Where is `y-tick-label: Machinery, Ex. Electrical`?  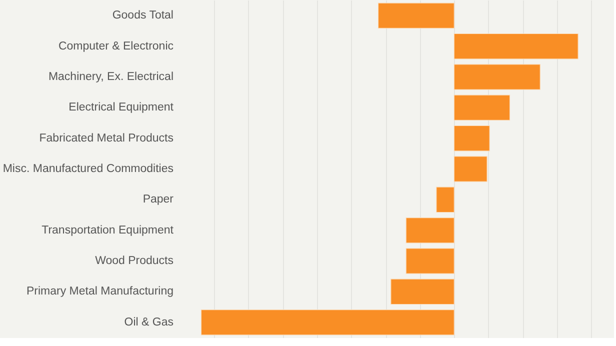 y-tick-label: Machinery, Ex. Electrical is located at coordinates (111, 76).